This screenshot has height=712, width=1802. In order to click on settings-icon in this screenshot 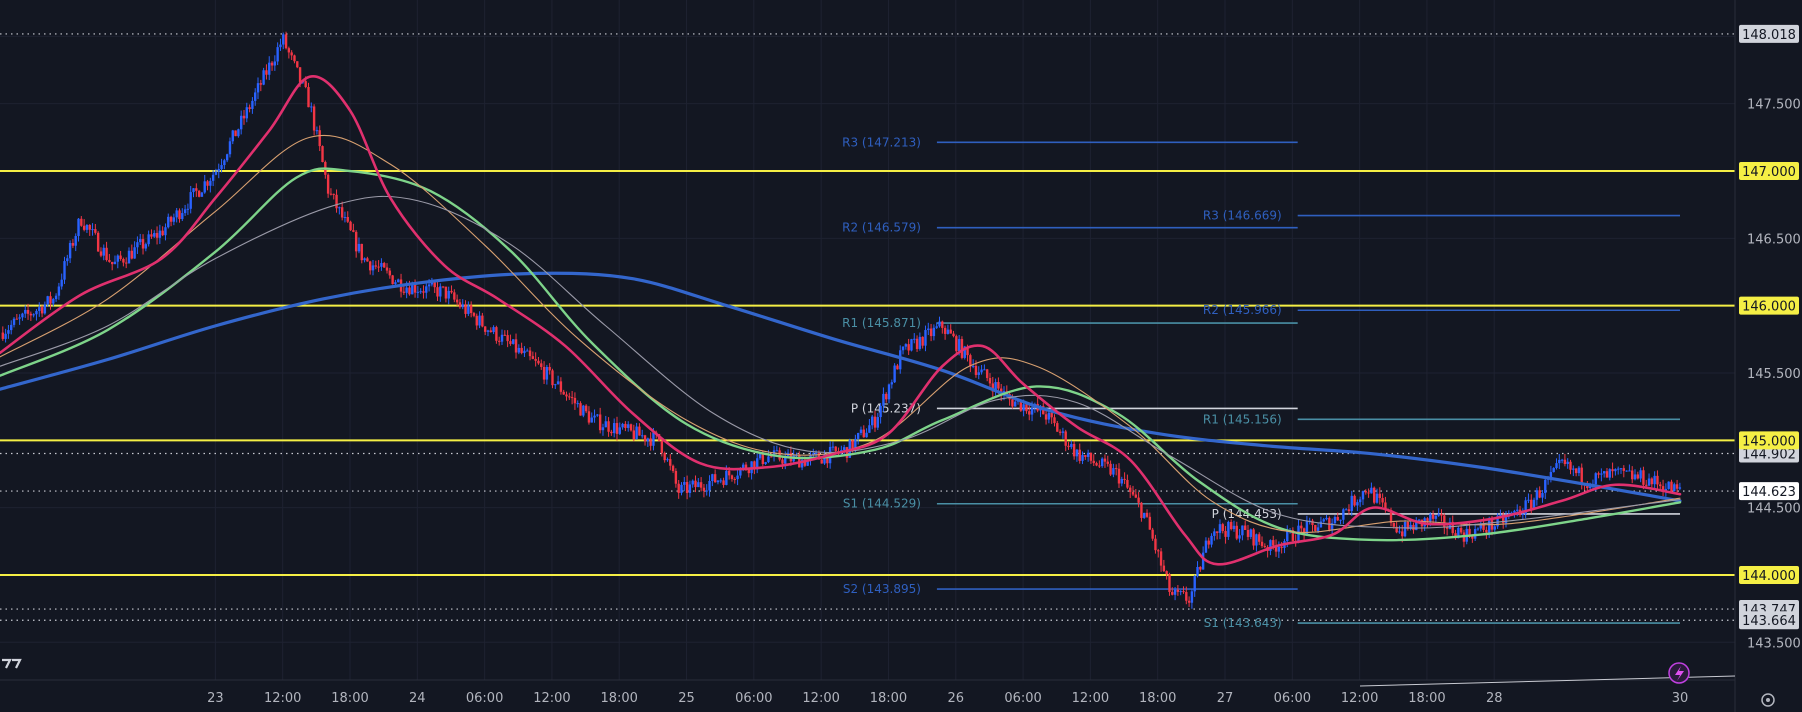, I will do `click(1768, 700)`.